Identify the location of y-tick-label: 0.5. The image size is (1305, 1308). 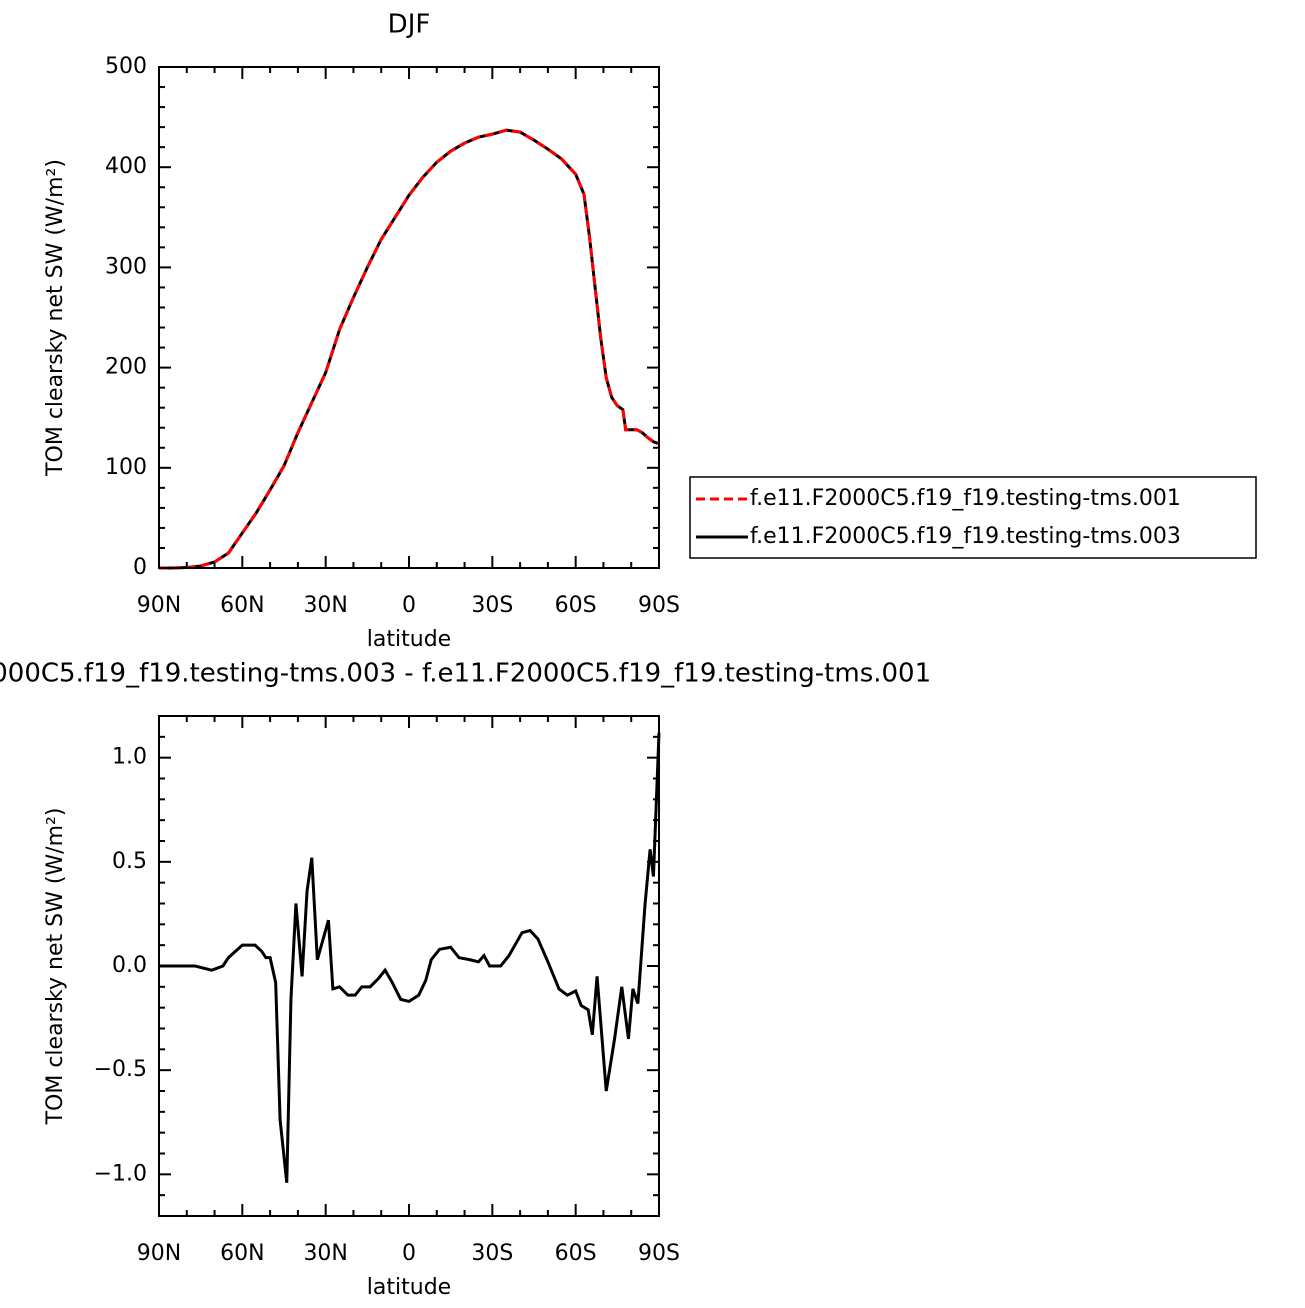
(129, 861).